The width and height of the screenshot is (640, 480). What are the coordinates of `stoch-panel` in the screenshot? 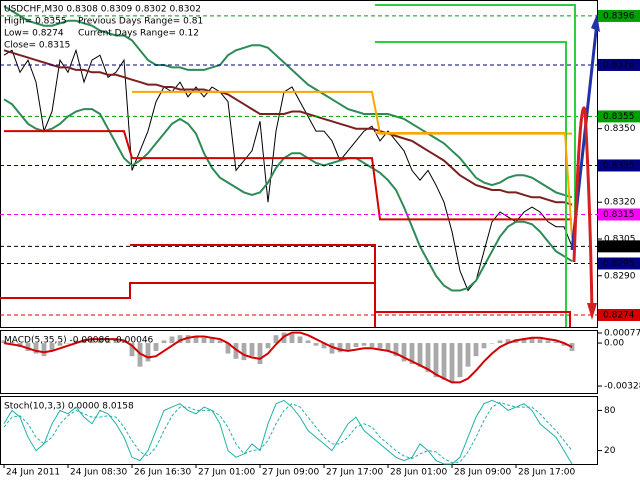 It's located at (299, 430).